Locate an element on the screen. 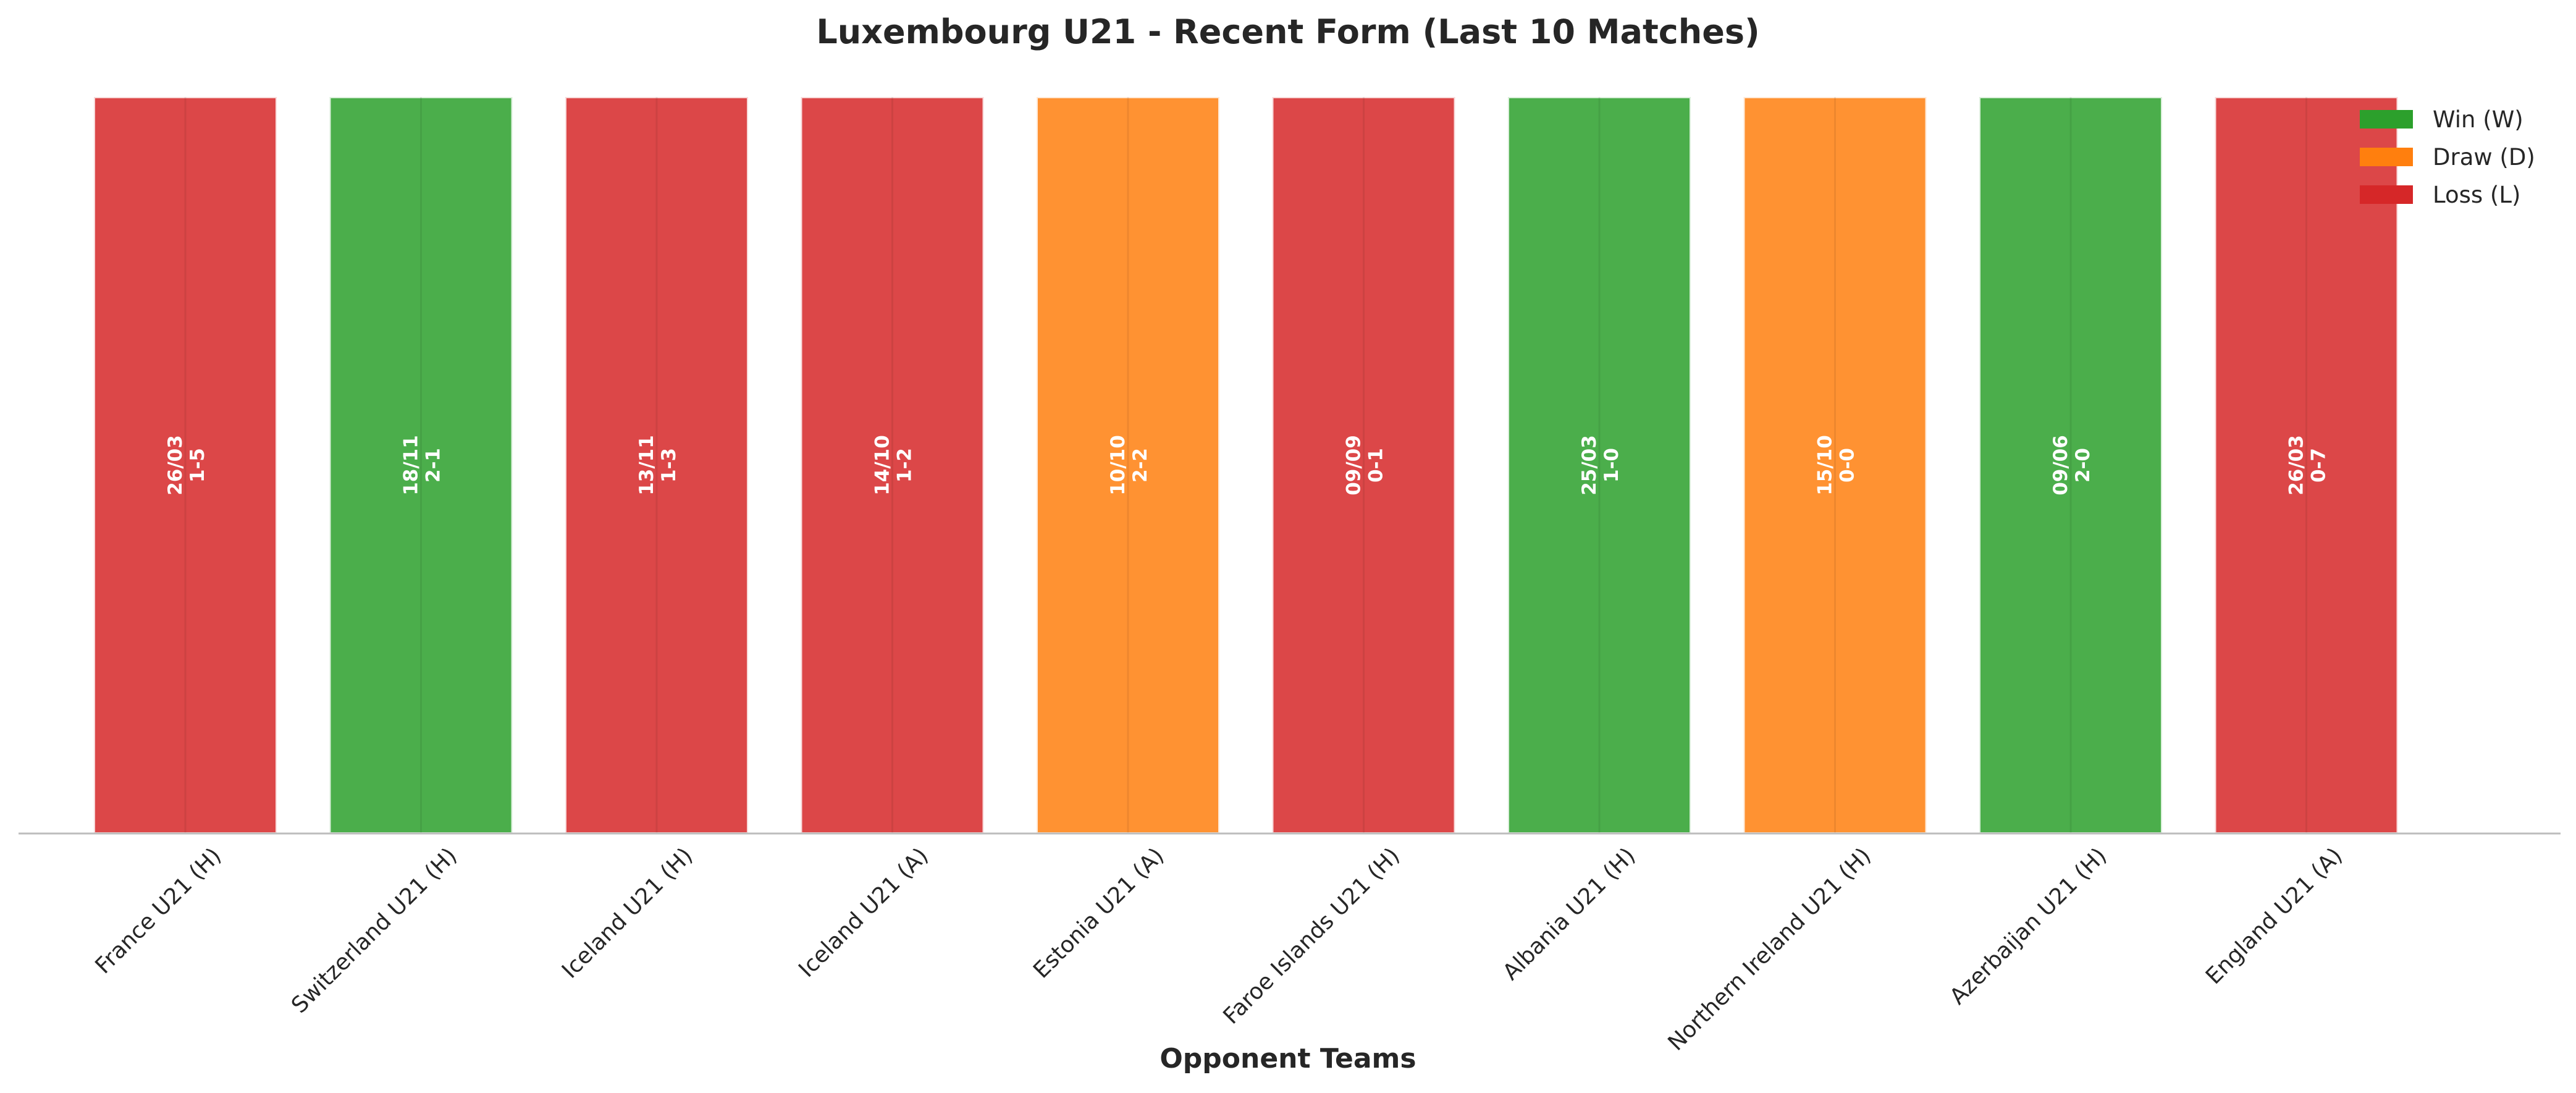  bar-data-label: 18/112-1 is located at coordinates (422, 465).